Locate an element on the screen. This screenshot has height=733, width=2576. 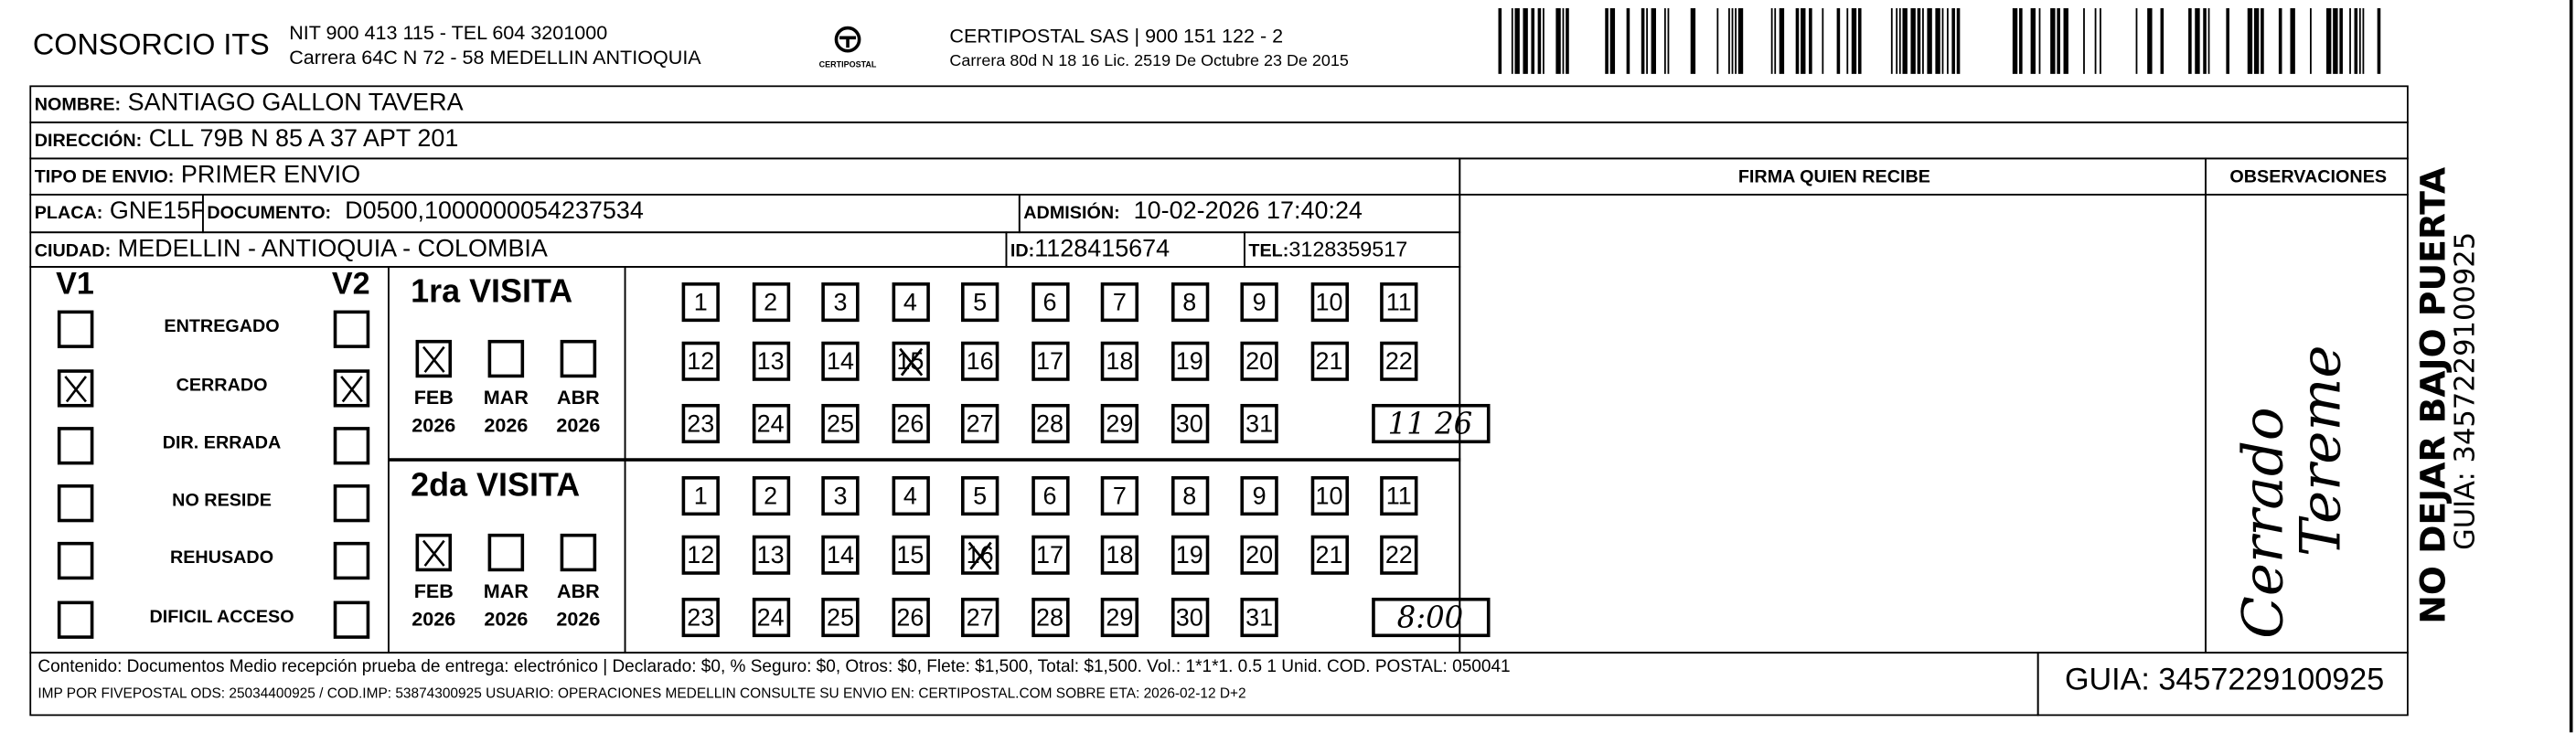
month-name: ABR is located at coordinates (578, 591).